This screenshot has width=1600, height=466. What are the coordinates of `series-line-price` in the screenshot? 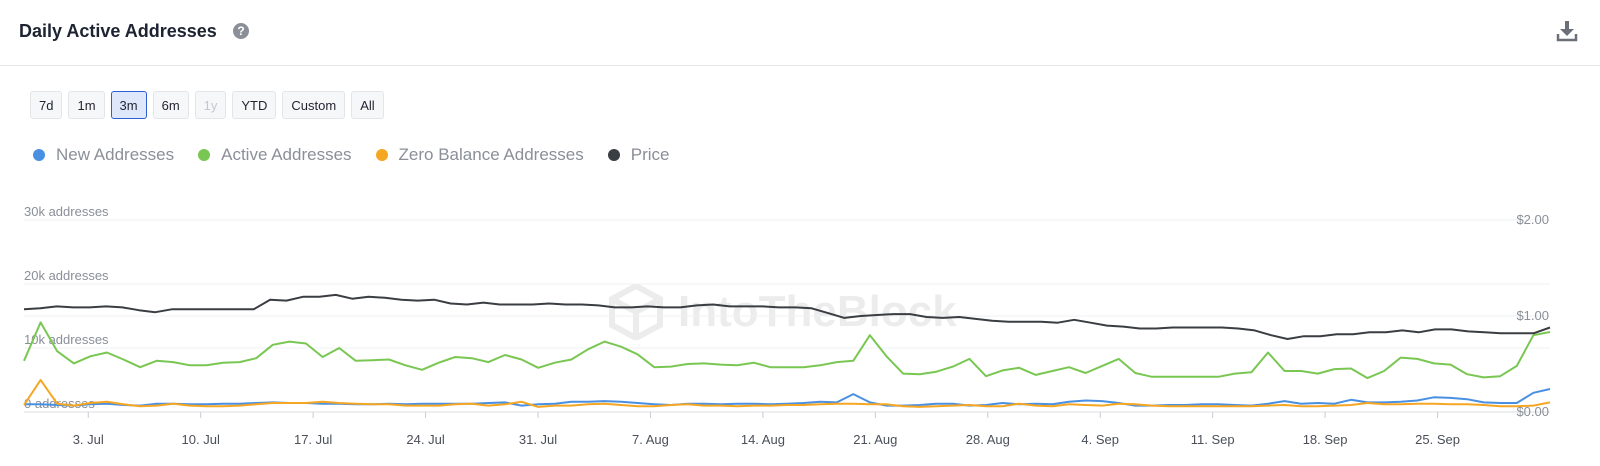 It's located at (787, 316).